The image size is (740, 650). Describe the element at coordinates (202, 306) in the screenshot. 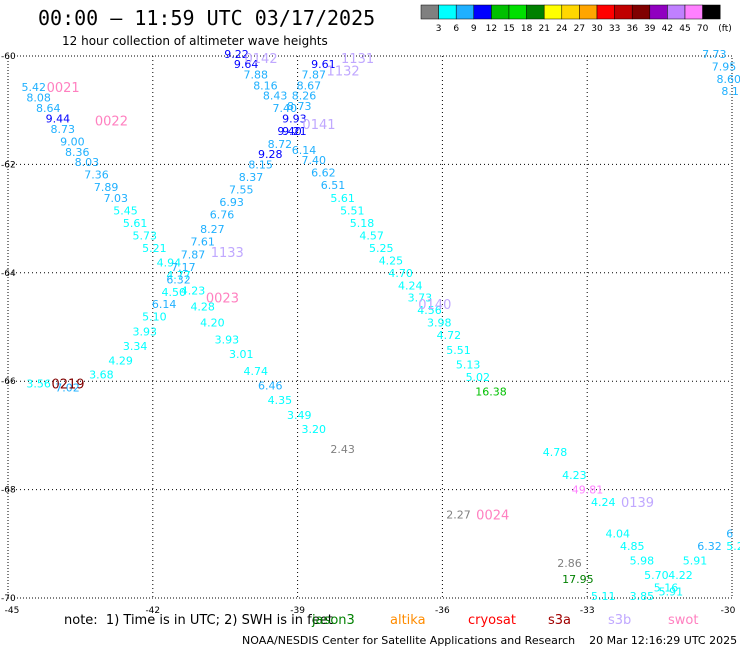

I see `data-point: 4.28` at that location.